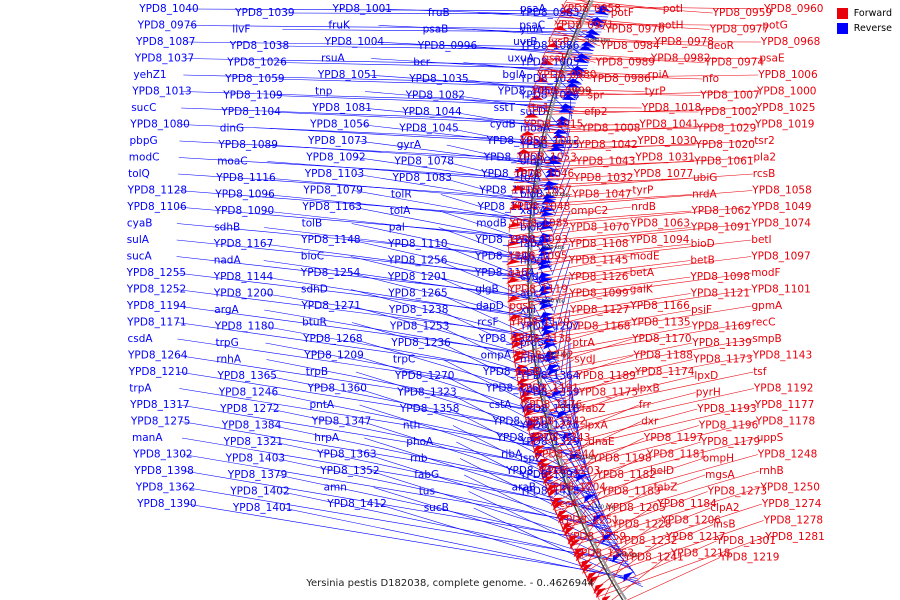  What do you see at coordinates (553, 248) in the screenshot?
I see `kbp-tick-label: 1500 kbp` at bounding box center [553, 248].